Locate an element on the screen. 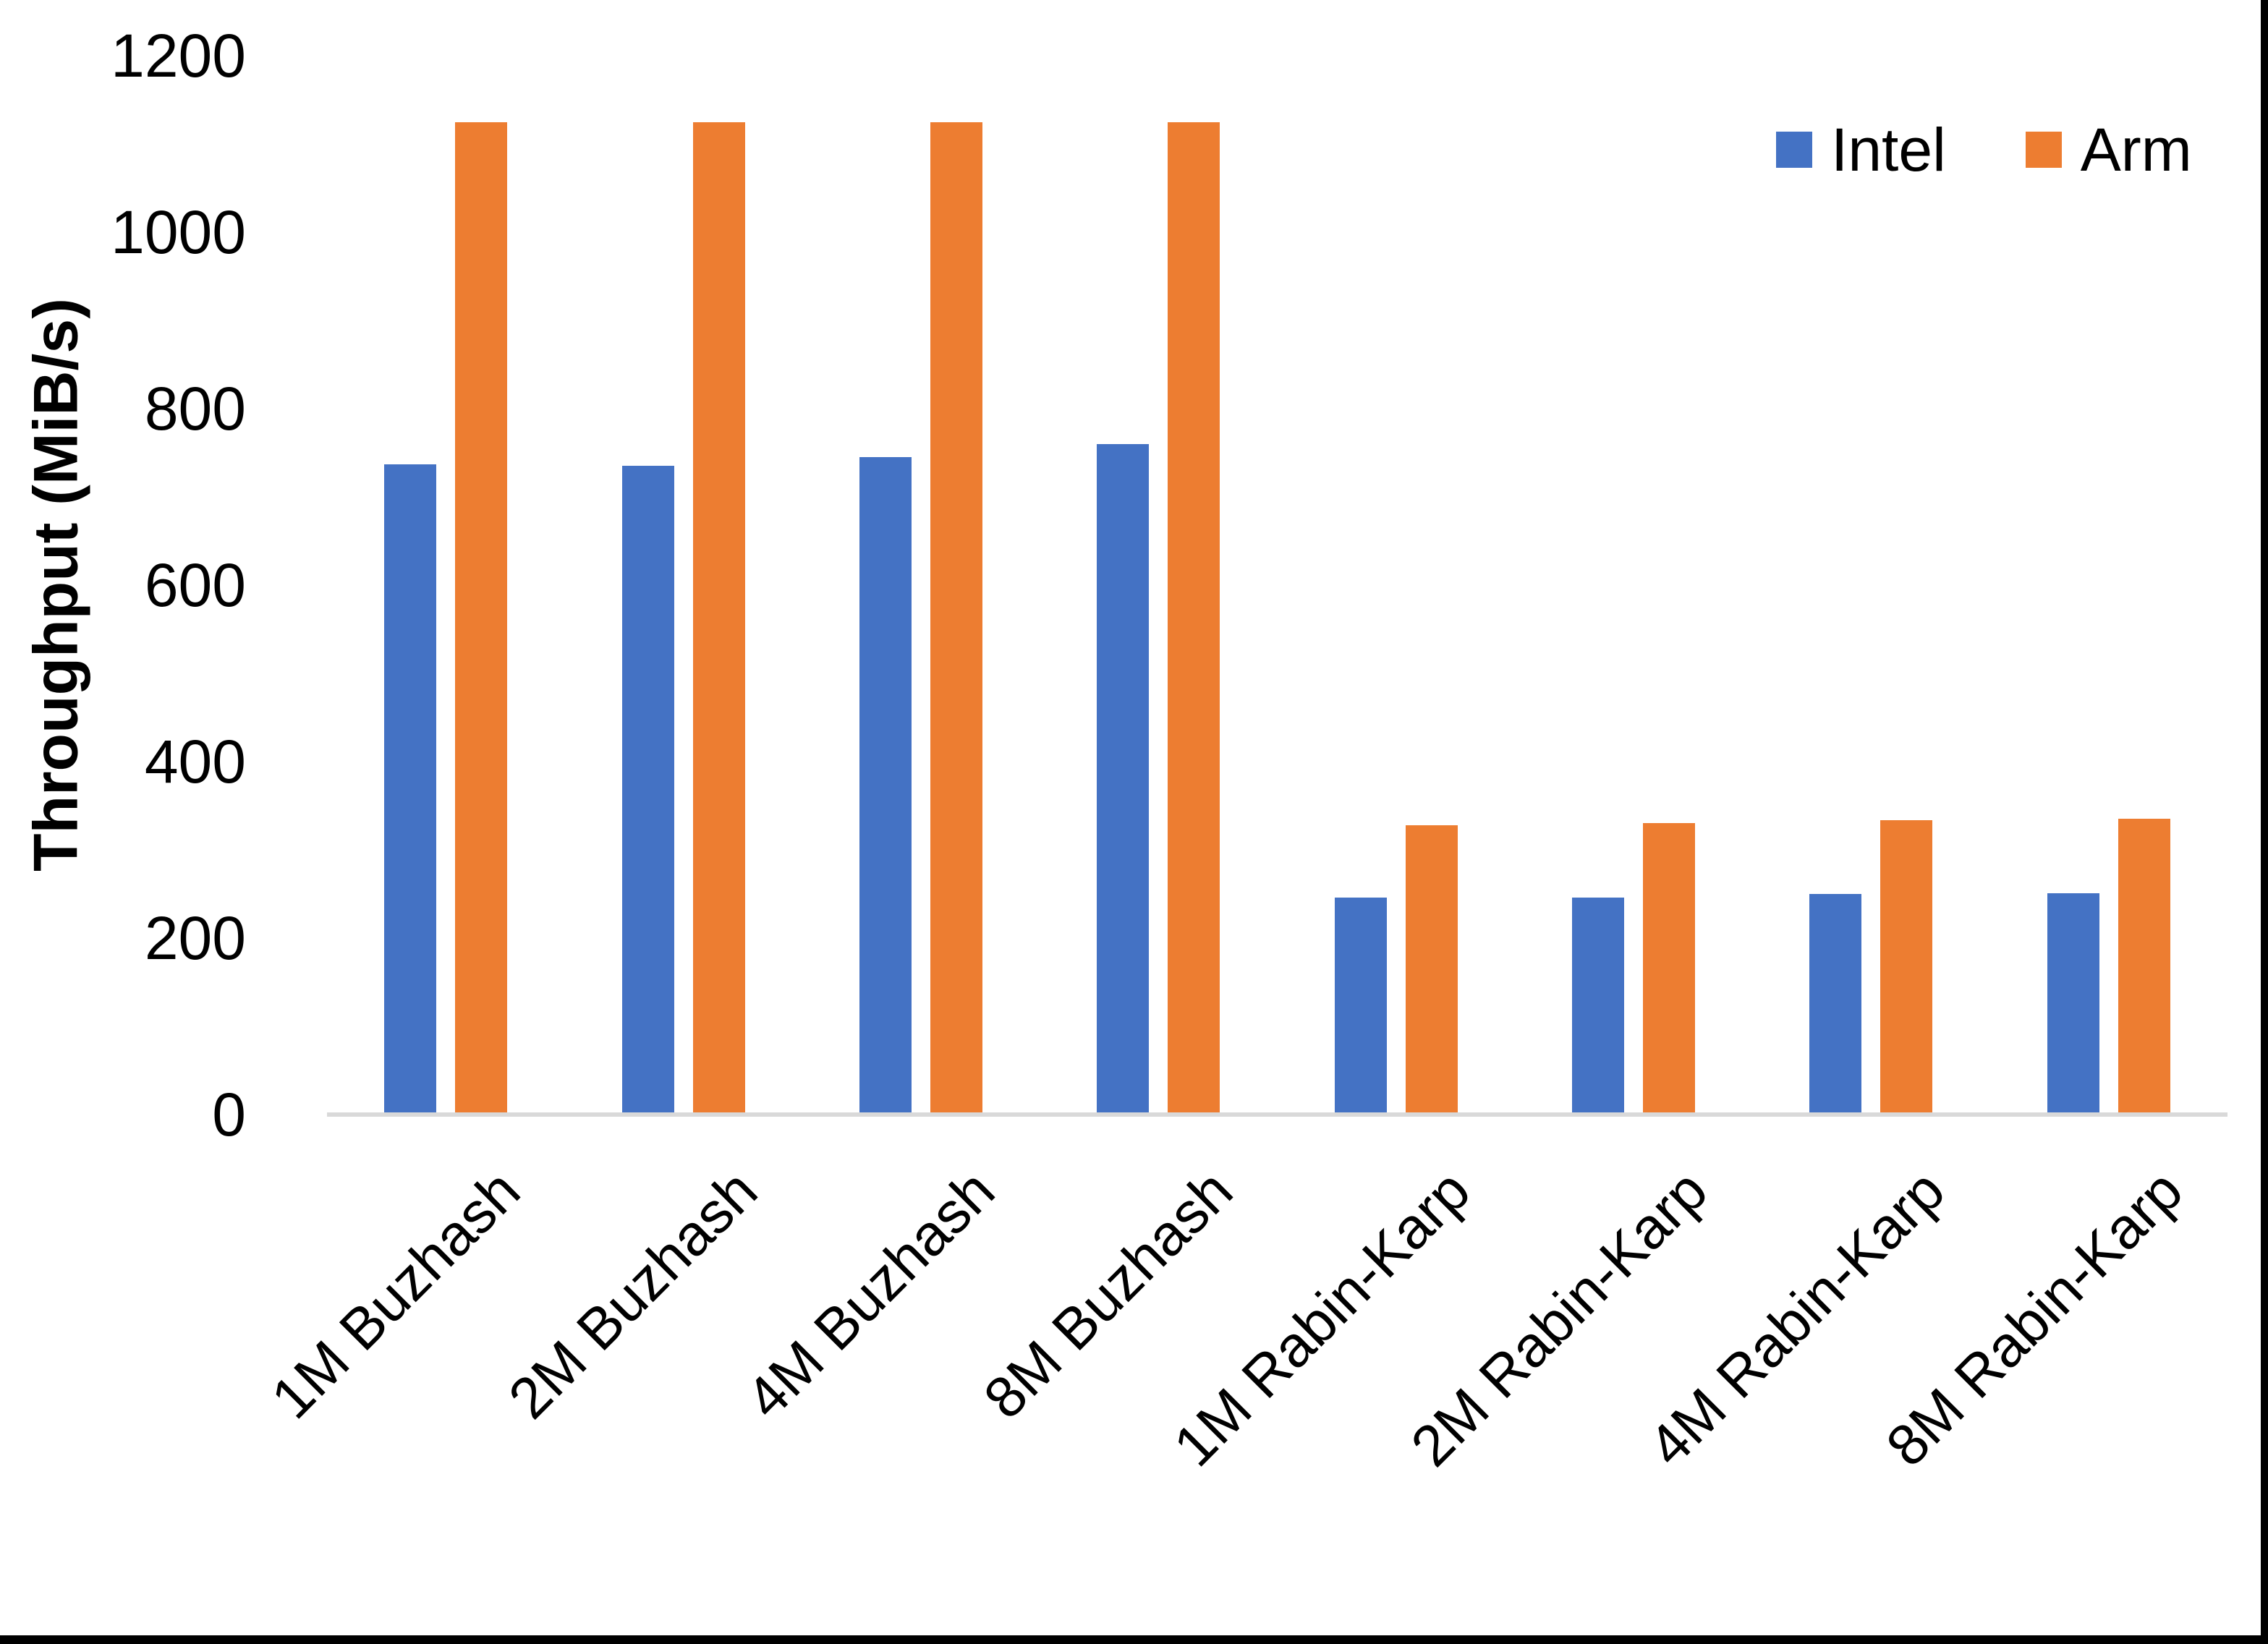 The image size is (2268, 1644). x-axis-line is located at coordinates (1277, 1114).